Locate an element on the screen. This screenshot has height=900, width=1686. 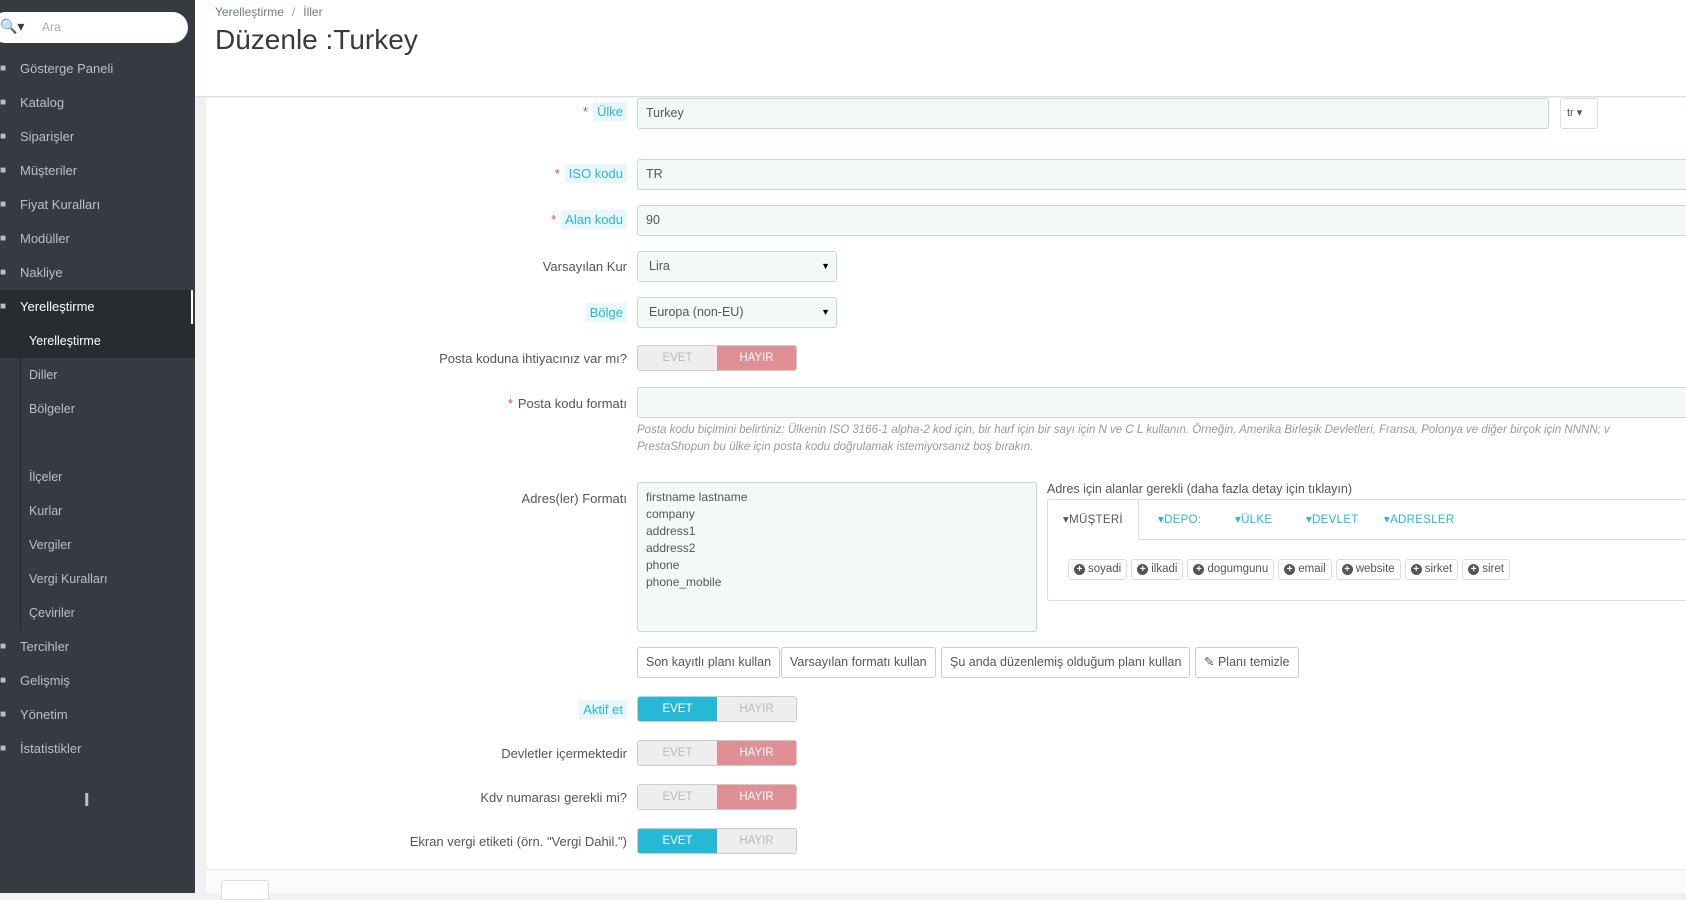
menu-label: Çeviriler is located at coordinates (52, 613).